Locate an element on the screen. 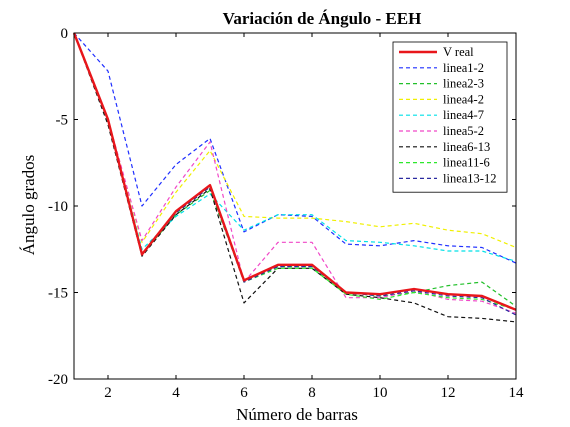 The image size is (570, 427). legend-box is located at coordinates (450, 117).